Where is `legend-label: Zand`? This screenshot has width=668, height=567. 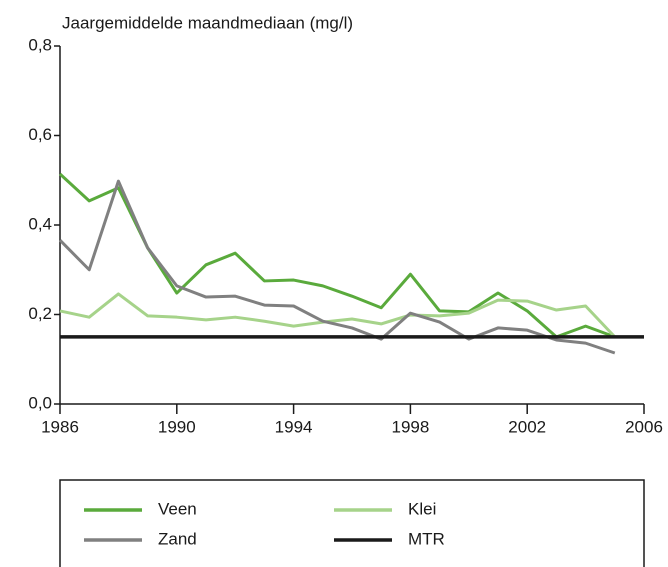 legend-label: Zand is located at coordinates (177, 538).